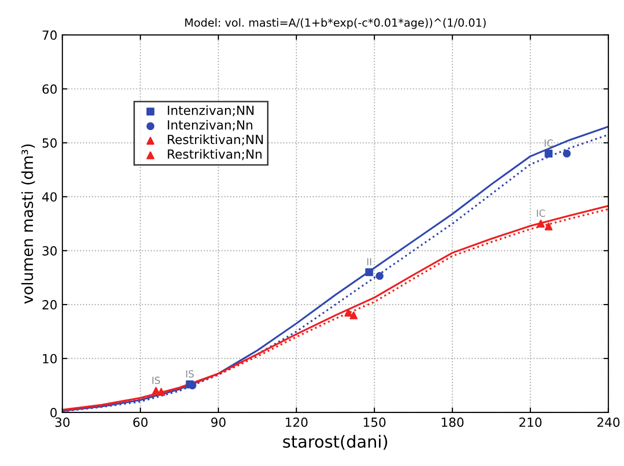 The image size is (624, 466). I want to click on annotation: II, so click(369, 262).